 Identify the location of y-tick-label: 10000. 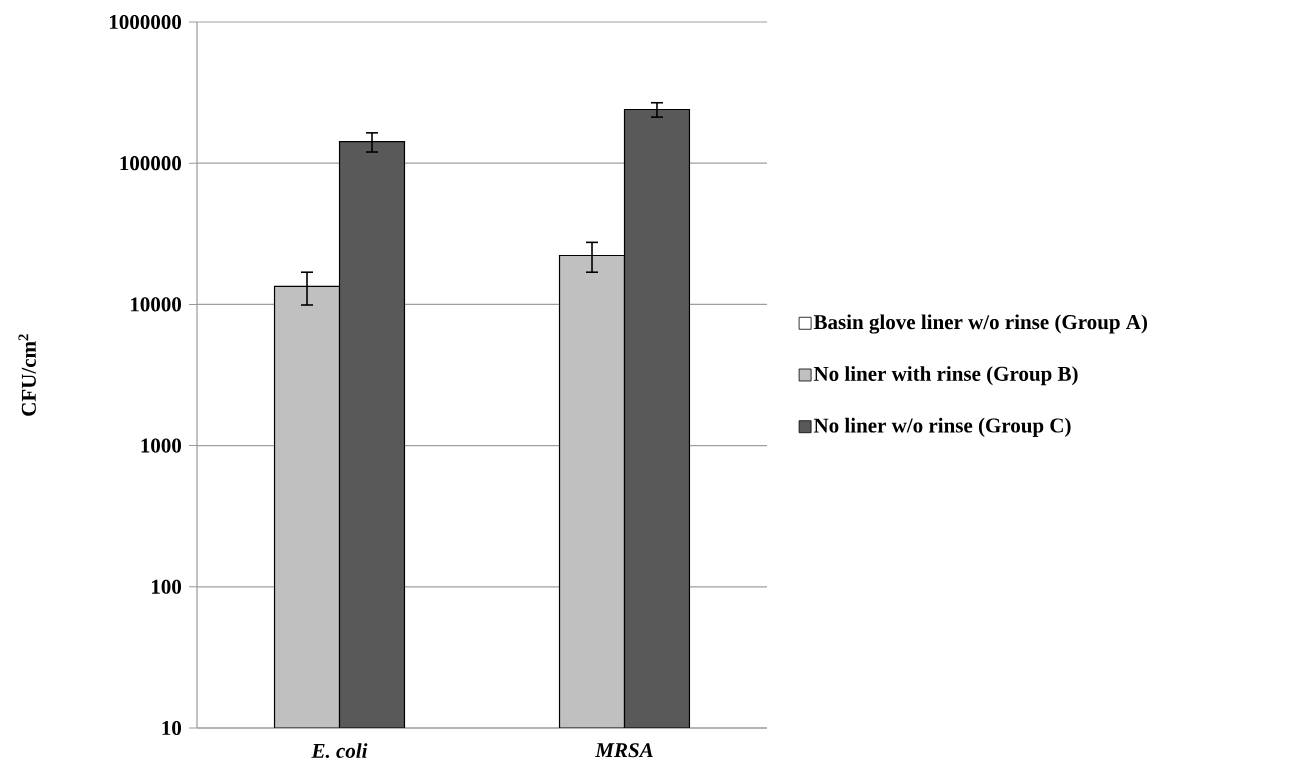
(156, 304).